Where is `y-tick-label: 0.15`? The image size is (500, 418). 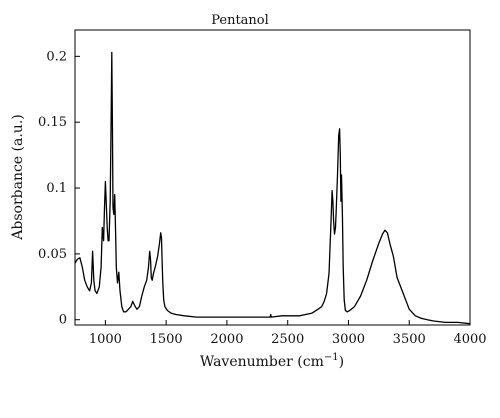
y-tick-label: 0.15 is located at coordinates (52, 122).